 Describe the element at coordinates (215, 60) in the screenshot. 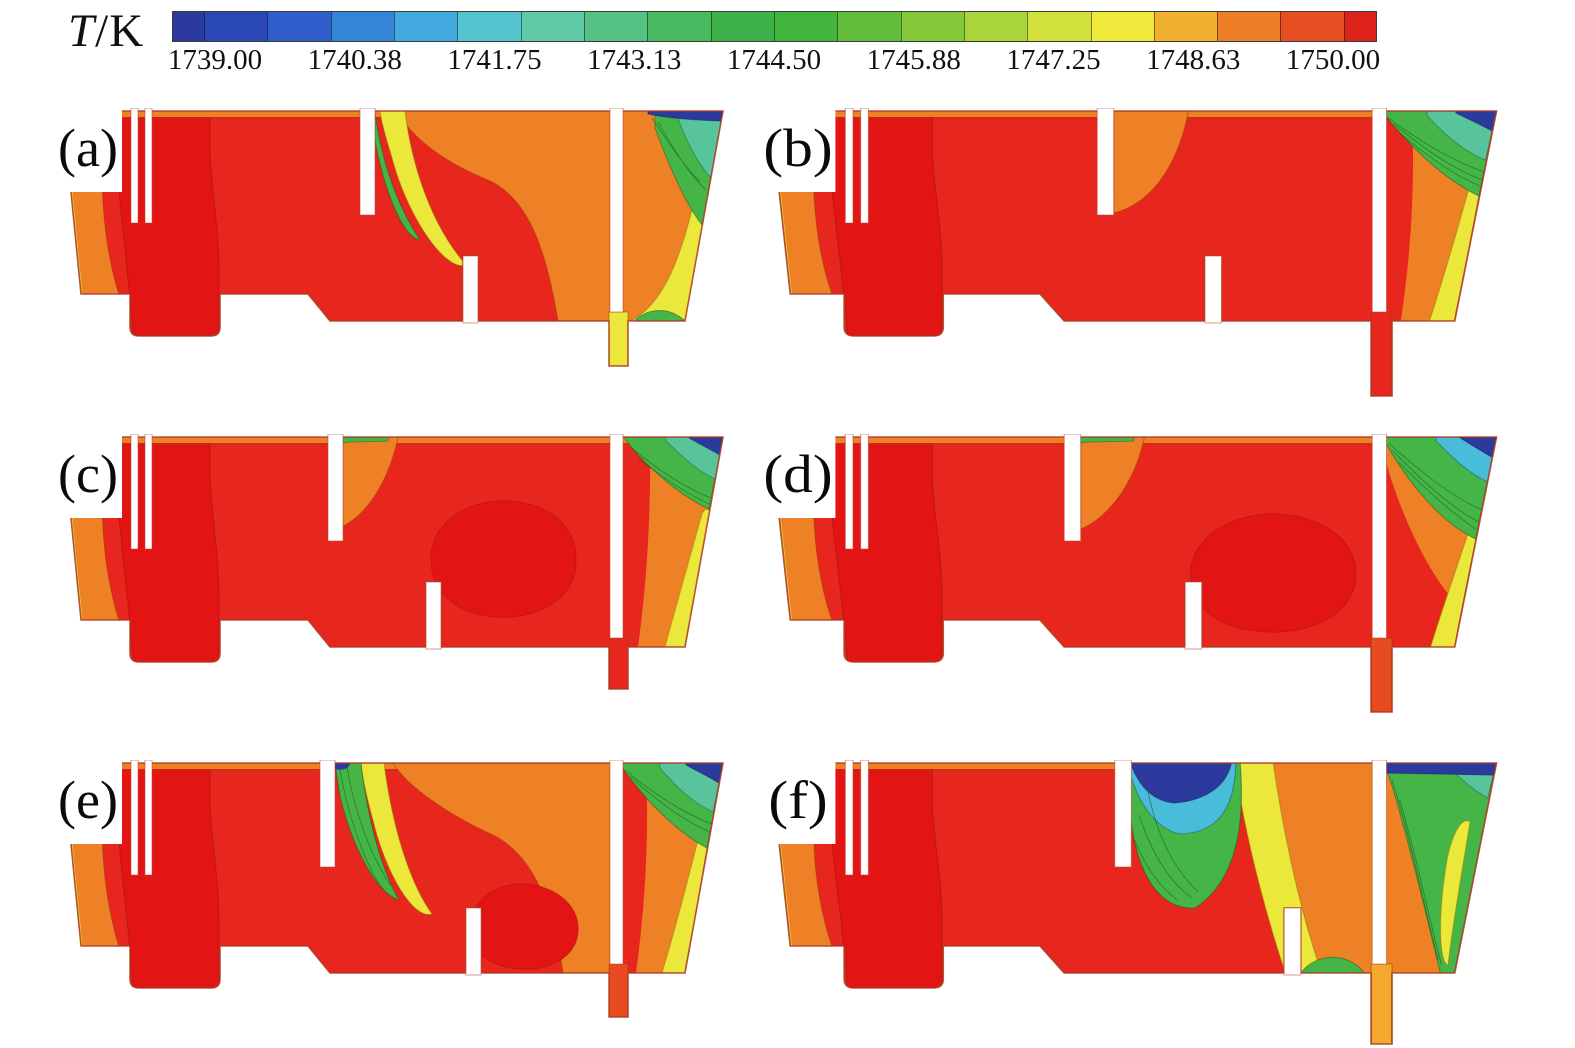

I see `colorbar-tick: 1739.00` at that location.